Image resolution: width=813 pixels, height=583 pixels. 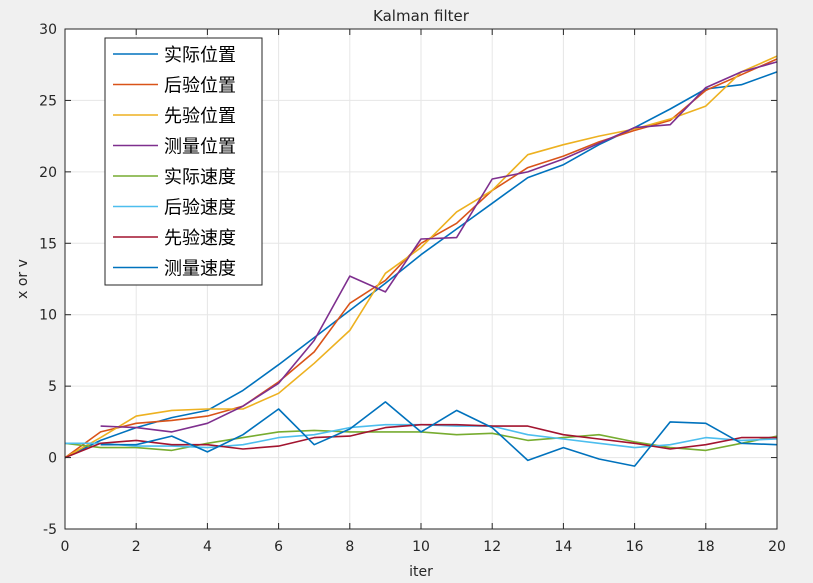 I want to click on y-tick-label: 20, so click(x=48, y=173).